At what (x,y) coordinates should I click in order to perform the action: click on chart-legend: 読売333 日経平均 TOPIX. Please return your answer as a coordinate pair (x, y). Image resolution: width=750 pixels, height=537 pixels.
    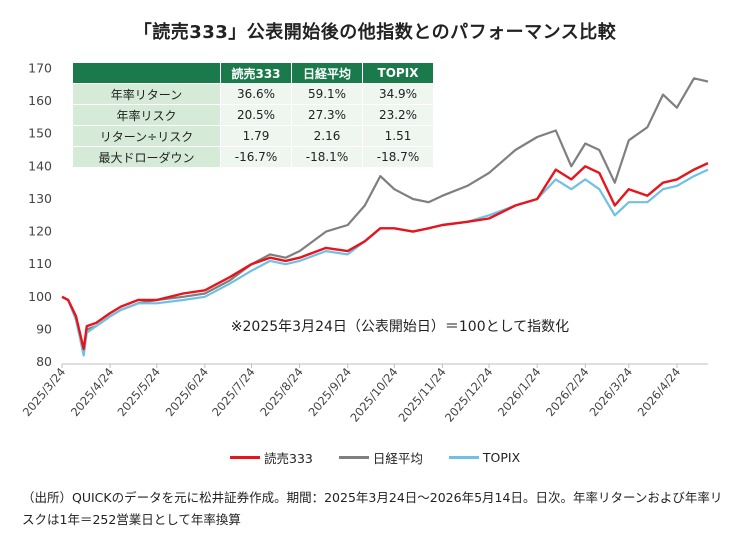
    Looking at the image, I should click on (375, 457).